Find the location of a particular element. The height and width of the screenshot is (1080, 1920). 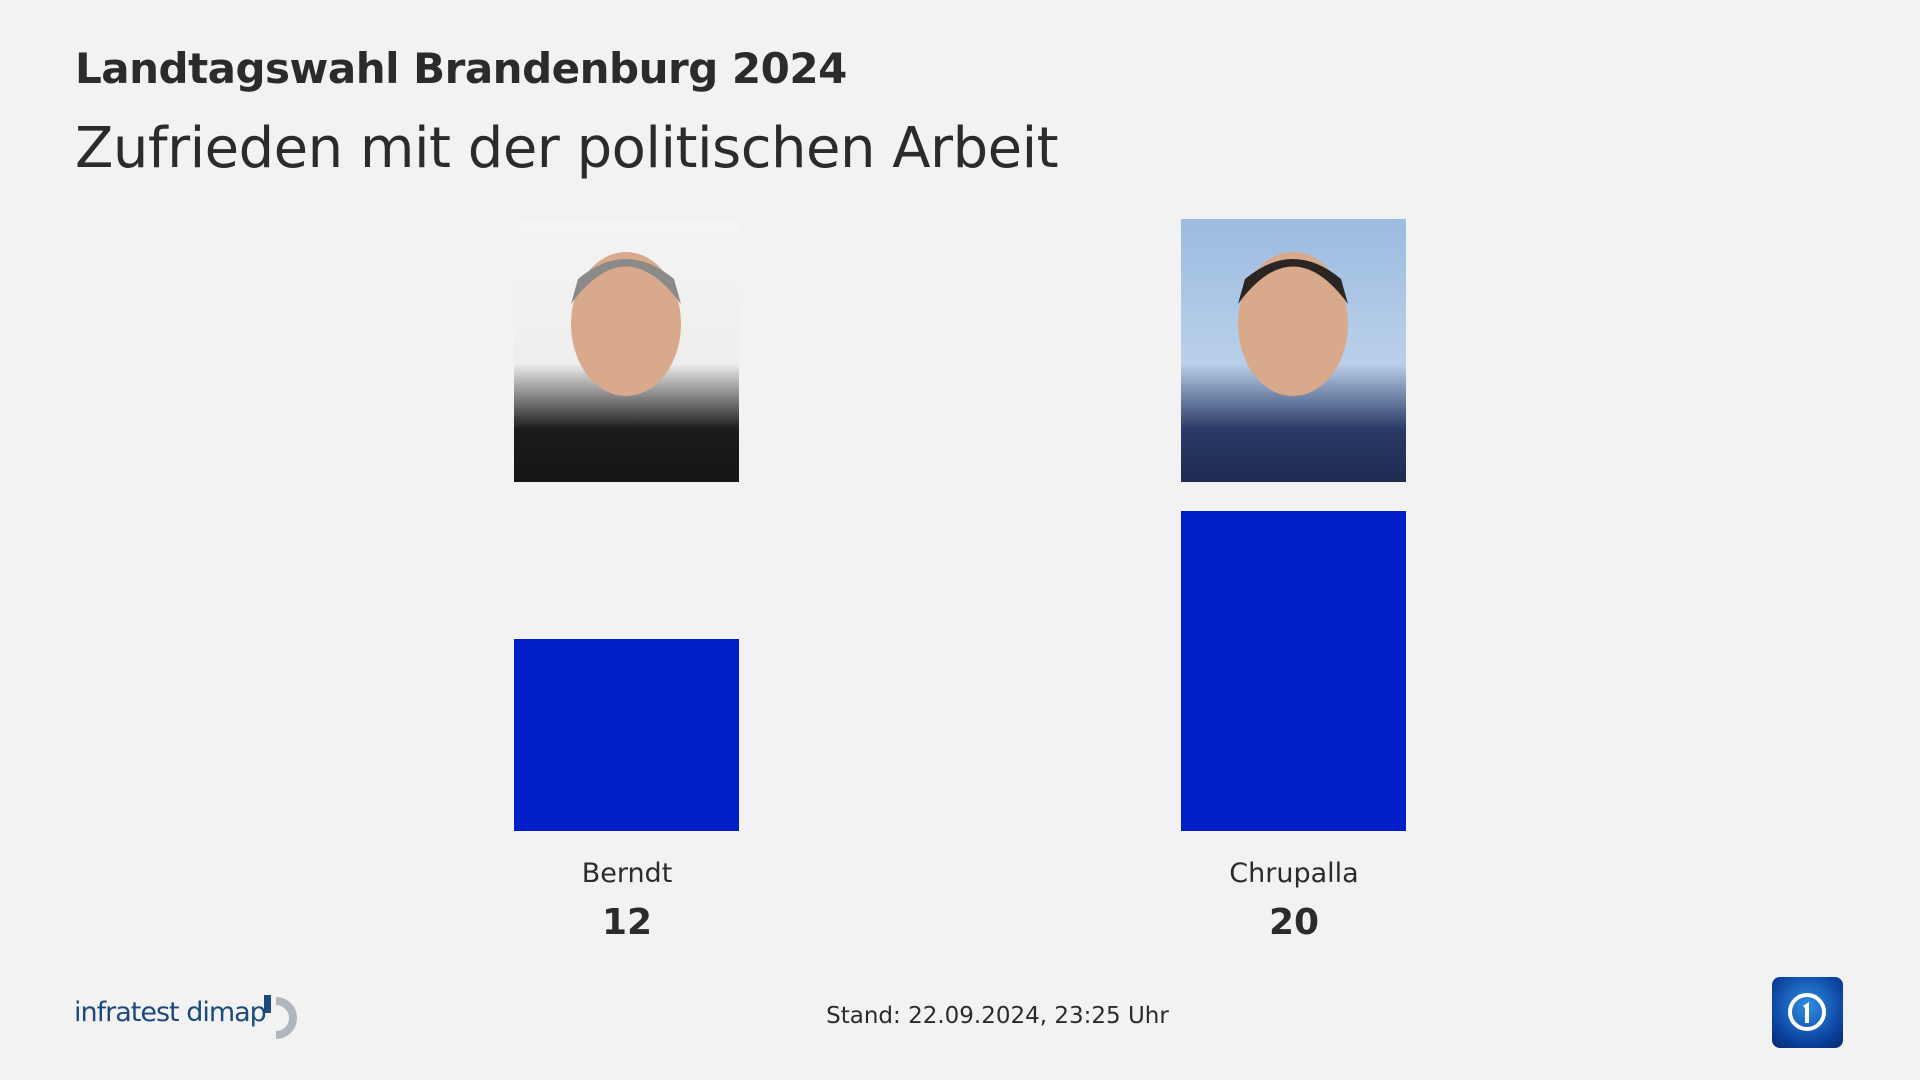

chart-title: Landtagswahl Brandenburg 2024 is located at coordinates (461, 68).